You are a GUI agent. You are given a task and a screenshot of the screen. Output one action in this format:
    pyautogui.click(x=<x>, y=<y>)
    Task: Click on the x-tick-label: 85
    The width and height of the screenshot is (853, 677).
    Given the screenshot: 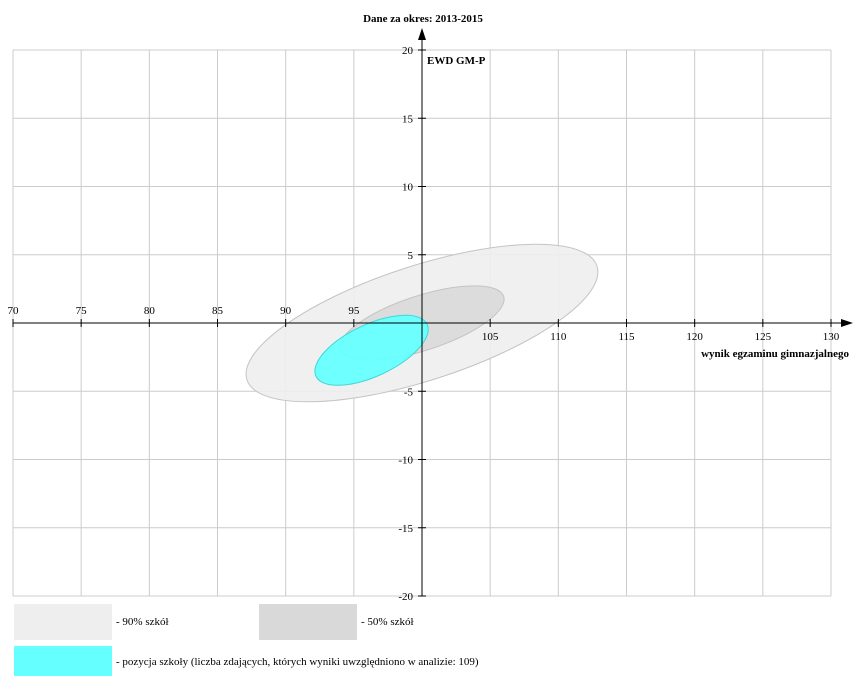 What is the action you would take?
    pyautogui.click(x=218, y=311)
    